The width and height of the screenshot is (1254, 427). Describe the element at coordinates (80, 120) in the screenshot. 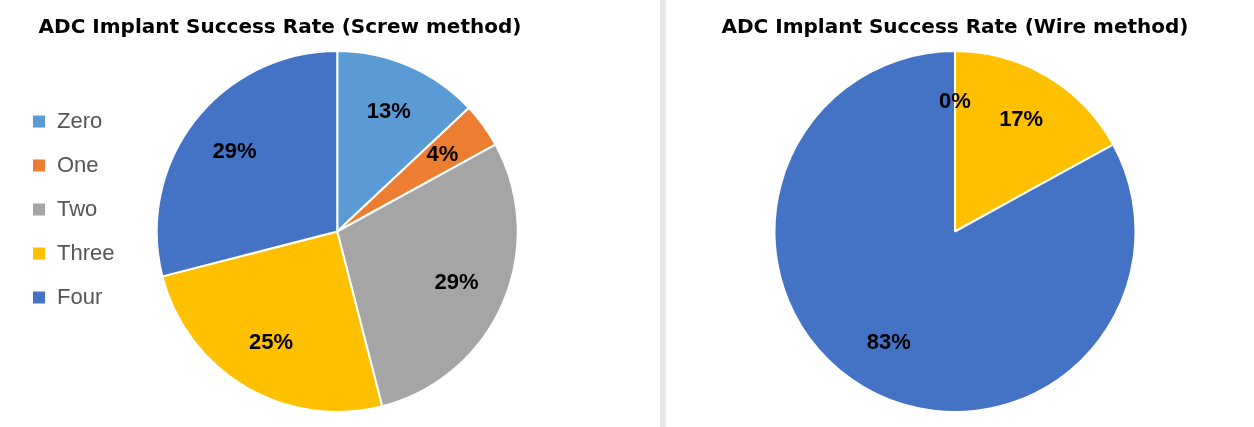

I see `legend-label: Zero` at that location.